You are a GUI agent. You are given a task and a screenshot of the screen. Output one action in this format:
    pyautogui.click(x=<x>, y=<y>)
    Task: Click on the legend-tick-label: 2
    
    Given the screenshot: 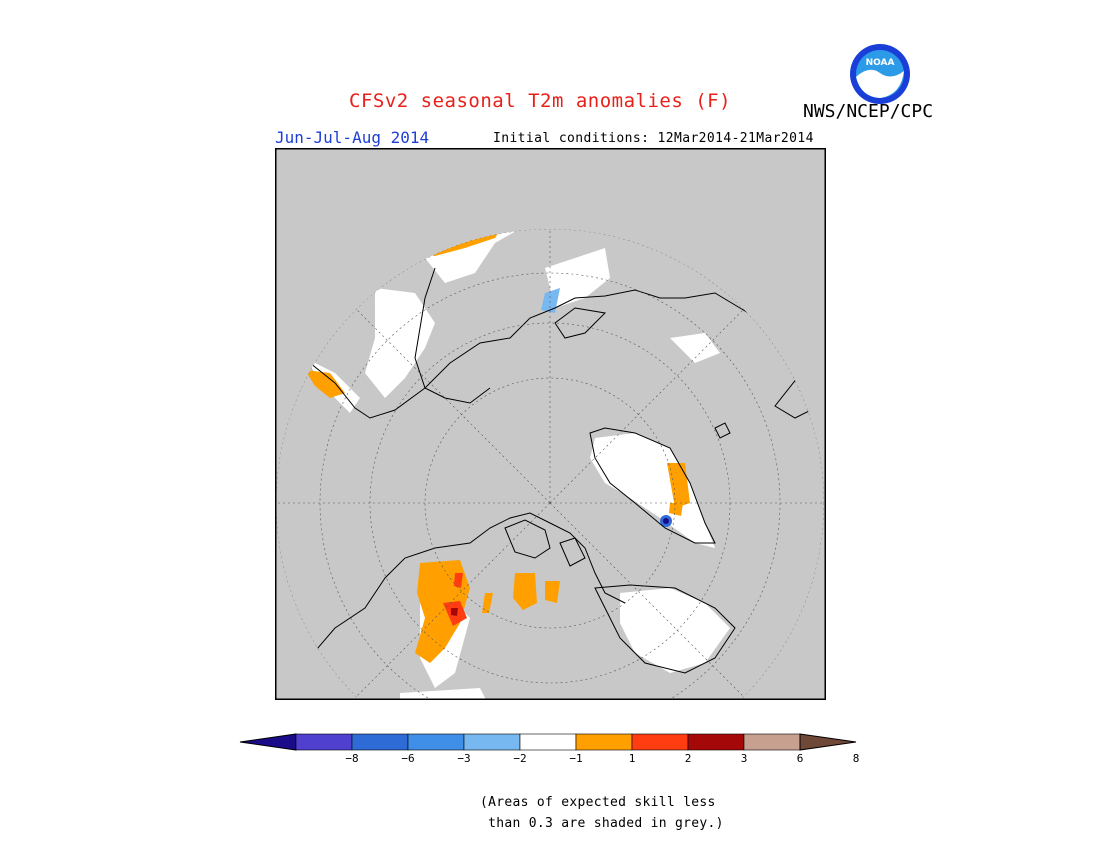 What is the action you would take?
    pyautogui.click(x=688, y=758)
    